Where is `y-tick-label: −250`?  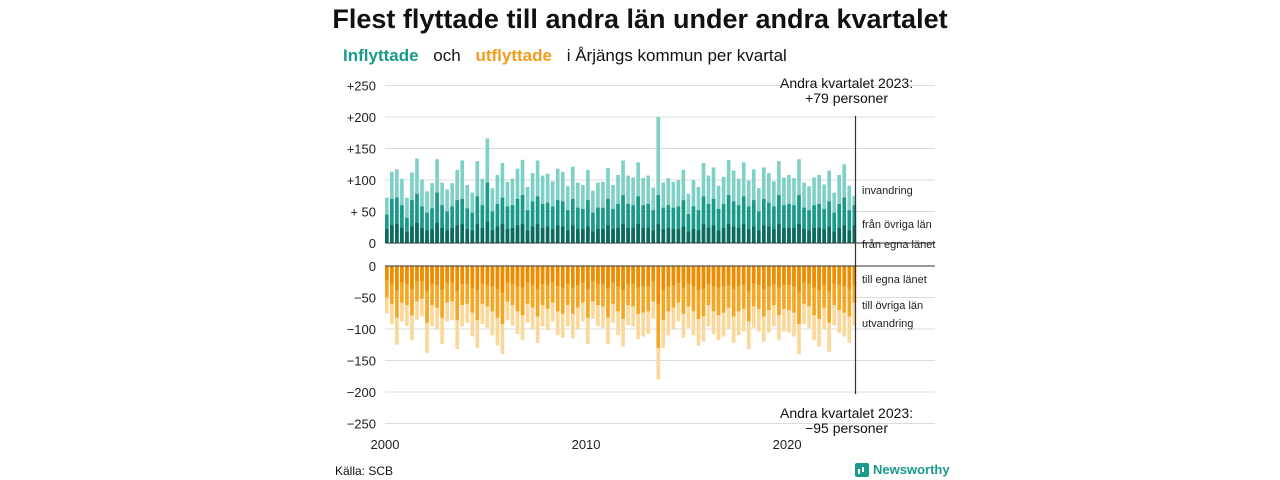 y-tick-label: −250 is located at coordinates (361, 424).